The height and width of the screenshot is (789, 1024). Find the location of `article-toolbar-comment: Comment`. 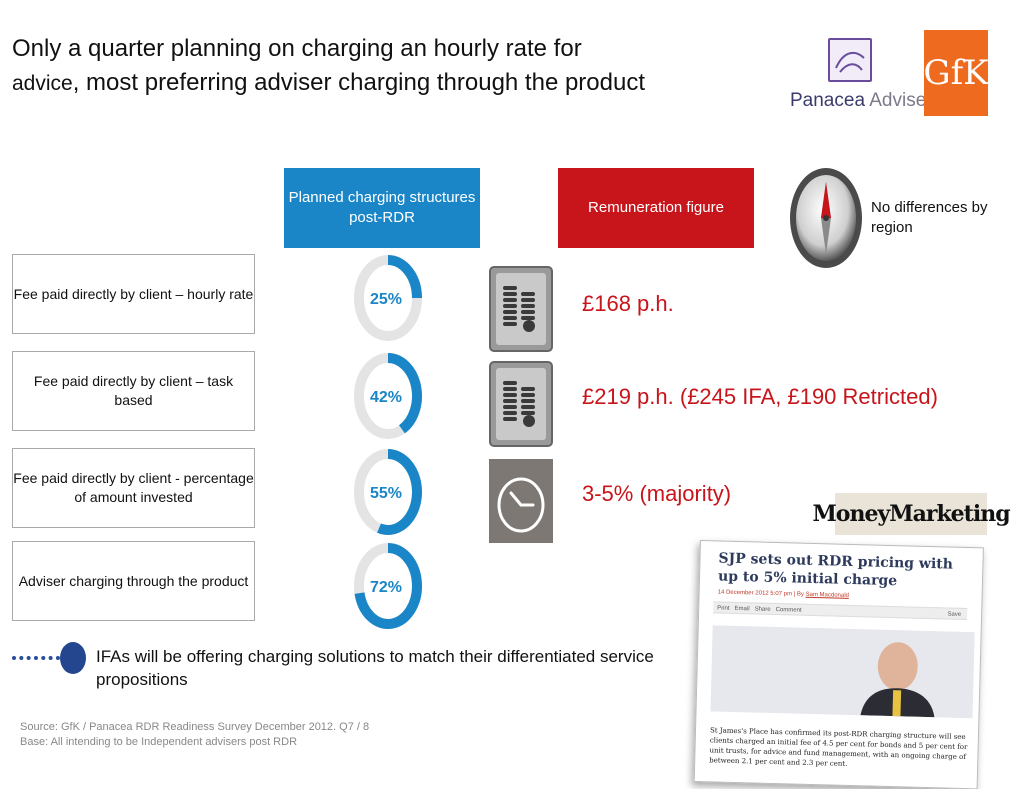

article-toolbar-comment: Comment is located at coordinates (788, 610).